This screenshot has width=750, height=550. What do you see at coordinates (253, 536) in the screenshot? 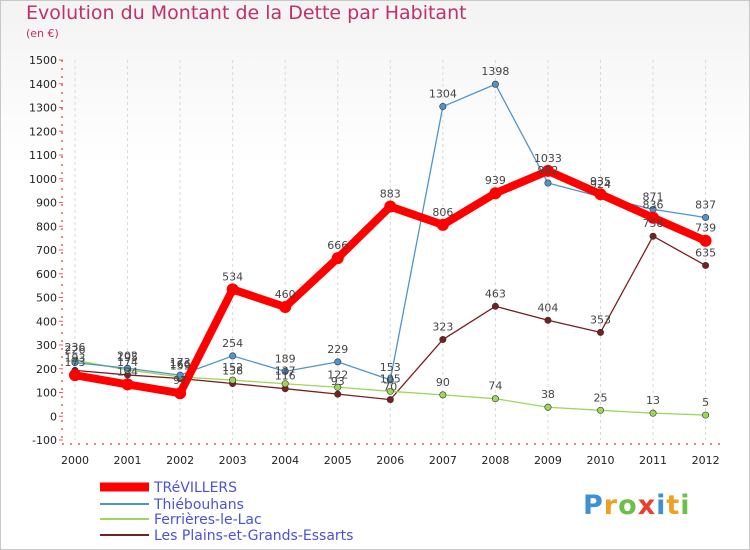
I see `legend-label: Les Plains-et-Grands-Essarts` at bounding box center [253, 536].